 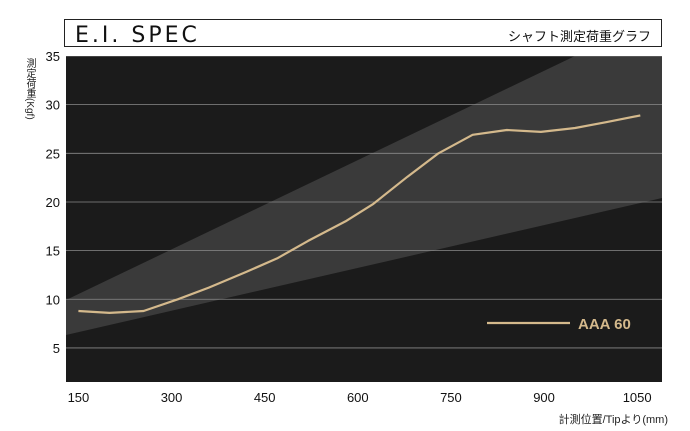 What do you see at coordinates (79, 397) in the screenshot?
I see `x-tick-label: 150` at bounding box center [79, 397].